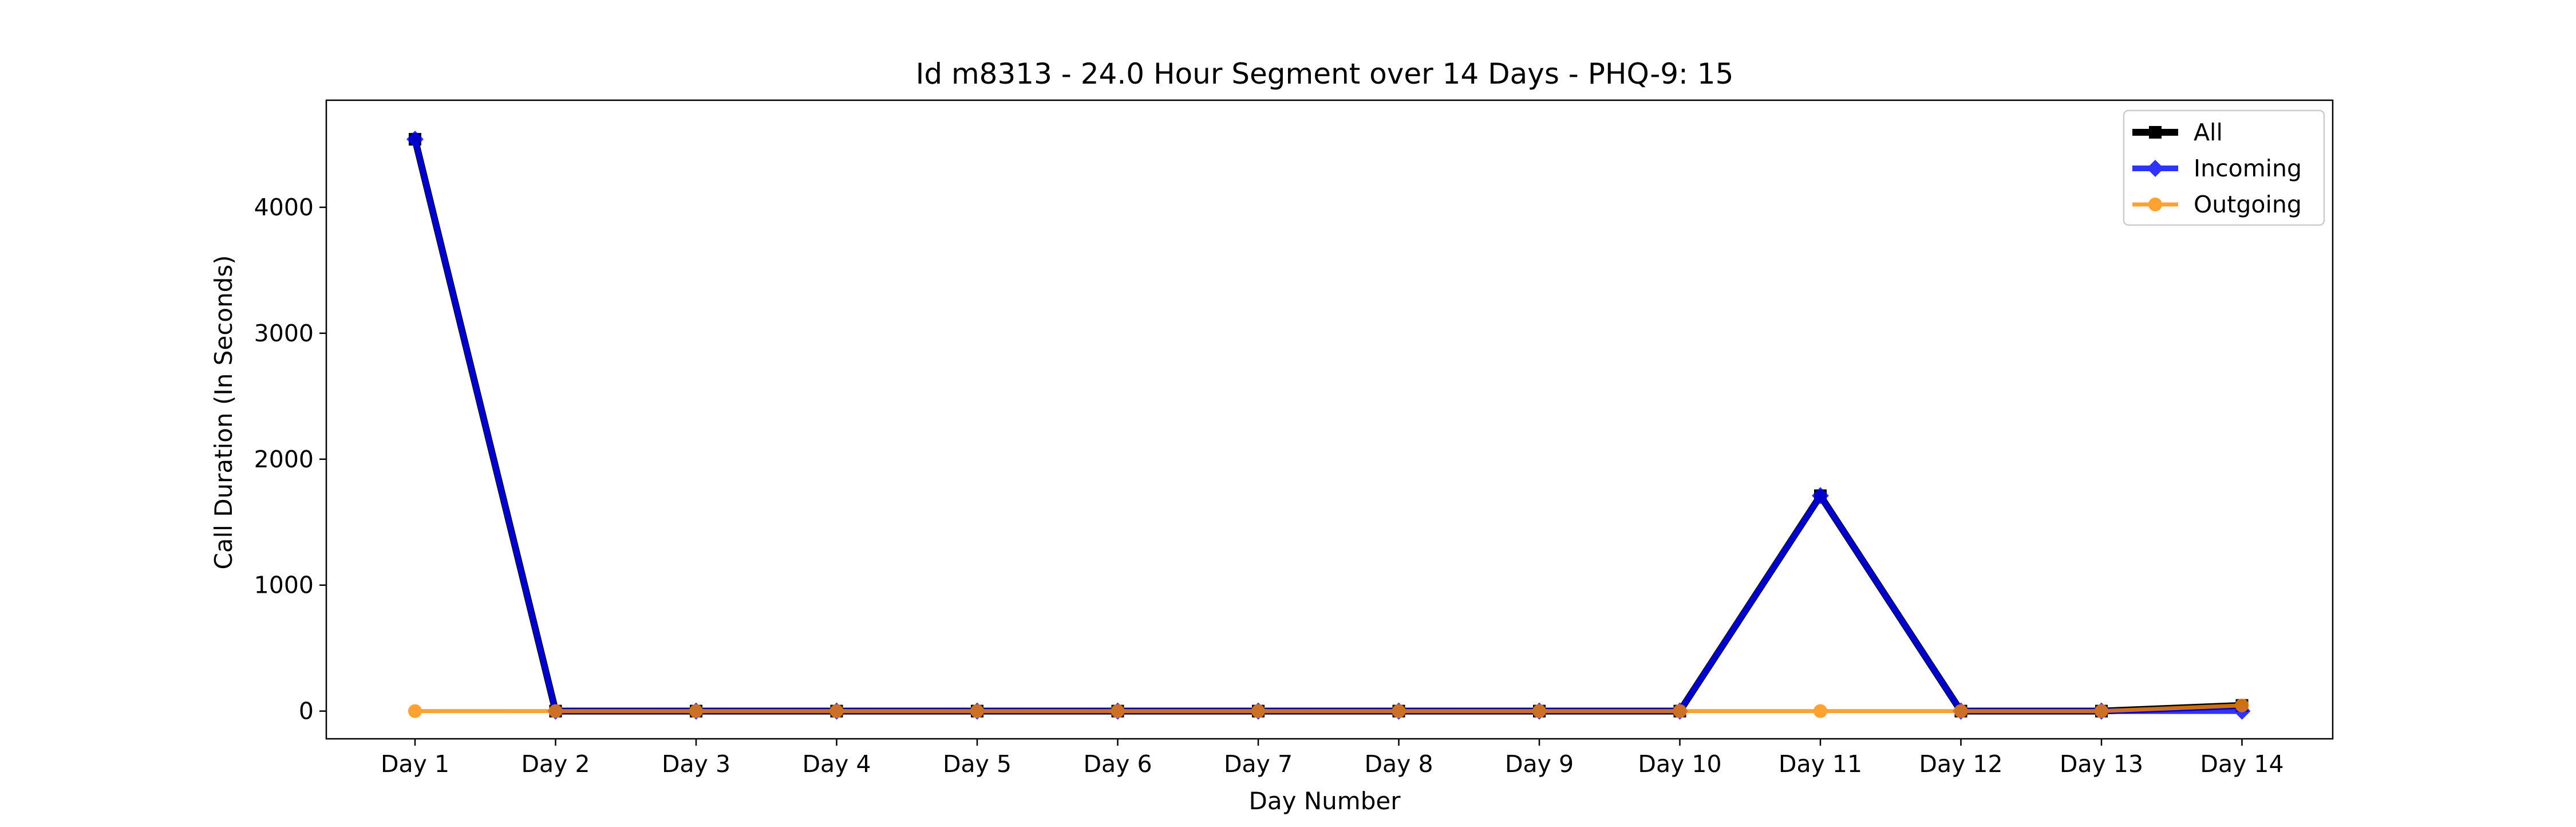 The width and height of the screenshot is (2576, 827). I want to click on legend-item-all, so click(2155, 133).